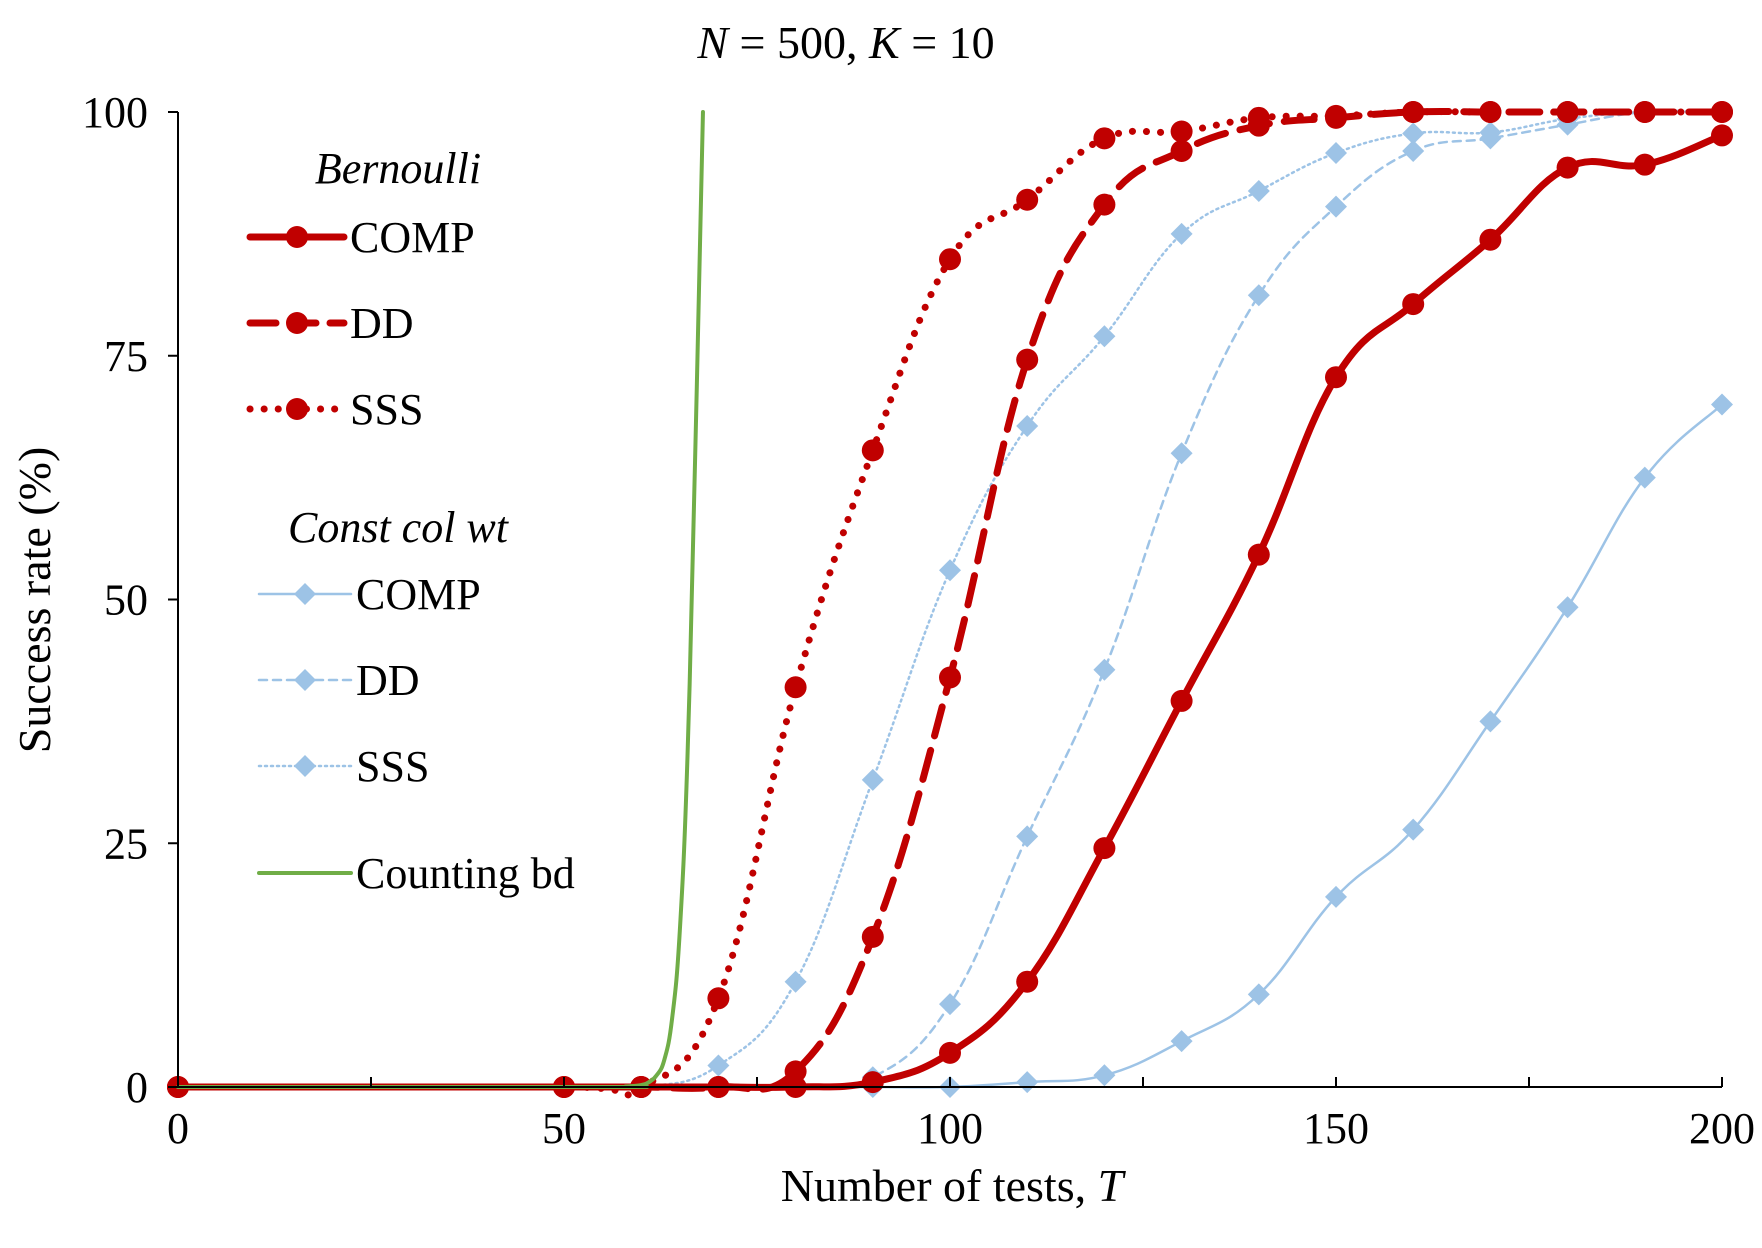 The image size is (1762, 1248). What do you see at coordinates (954, 1185) in the screenshot?
I see `x-axis-label: Number of tests, T` at bounding box center [954, 1185].